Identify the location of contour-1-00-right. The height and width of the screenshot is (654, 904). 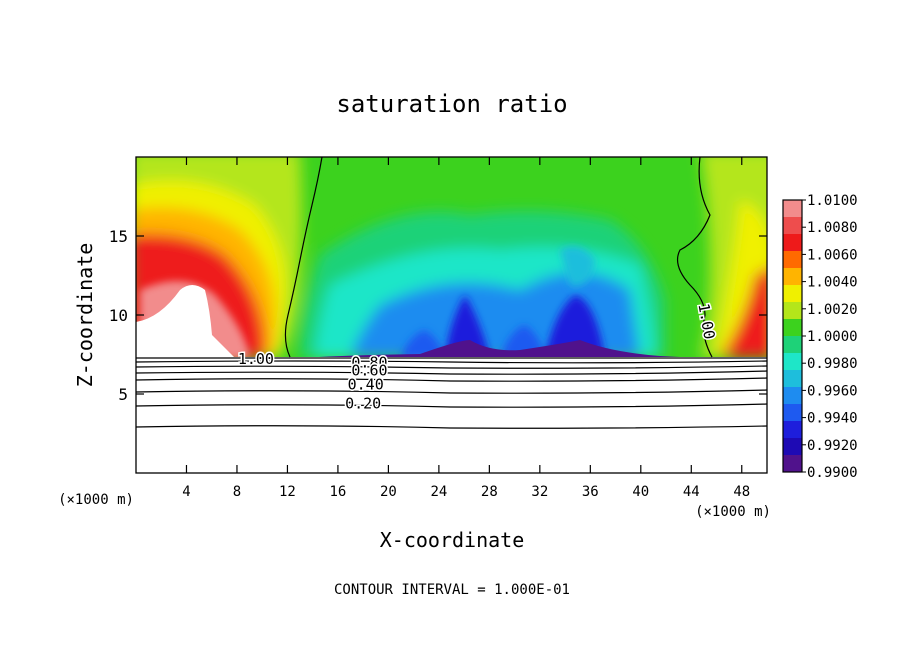
(695, 257).